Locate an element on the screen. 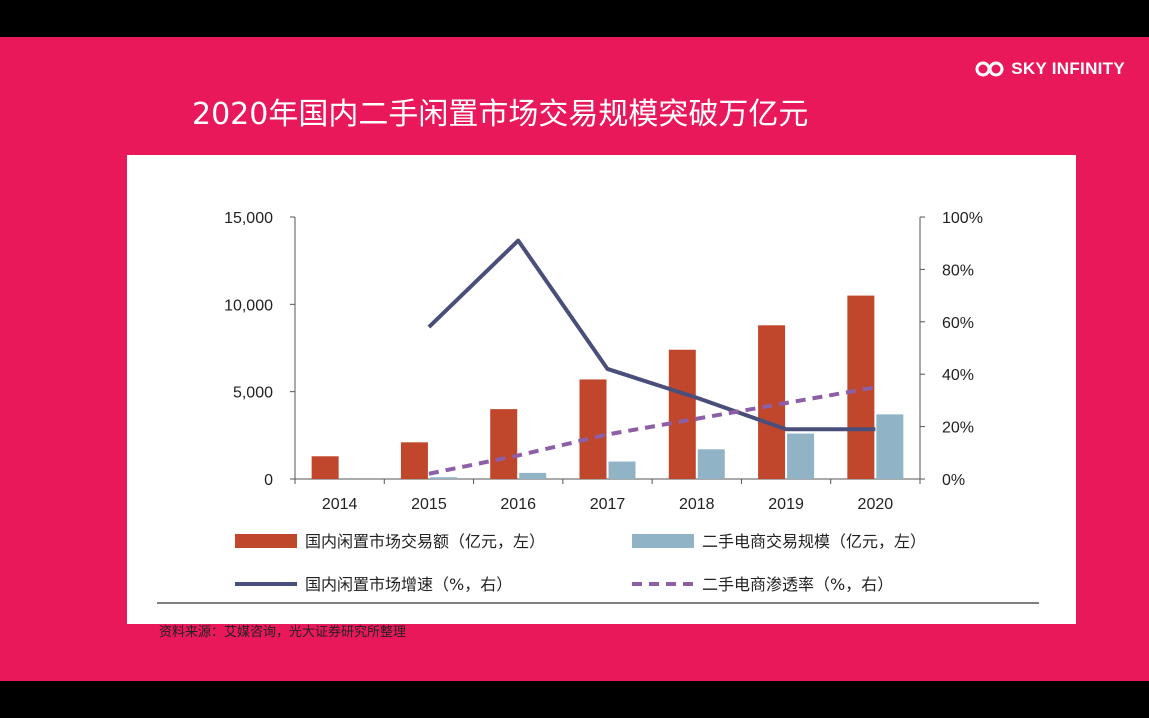  legend-label: 二手电商交易规模（亿元，左） is located at coordinates (814, 541).